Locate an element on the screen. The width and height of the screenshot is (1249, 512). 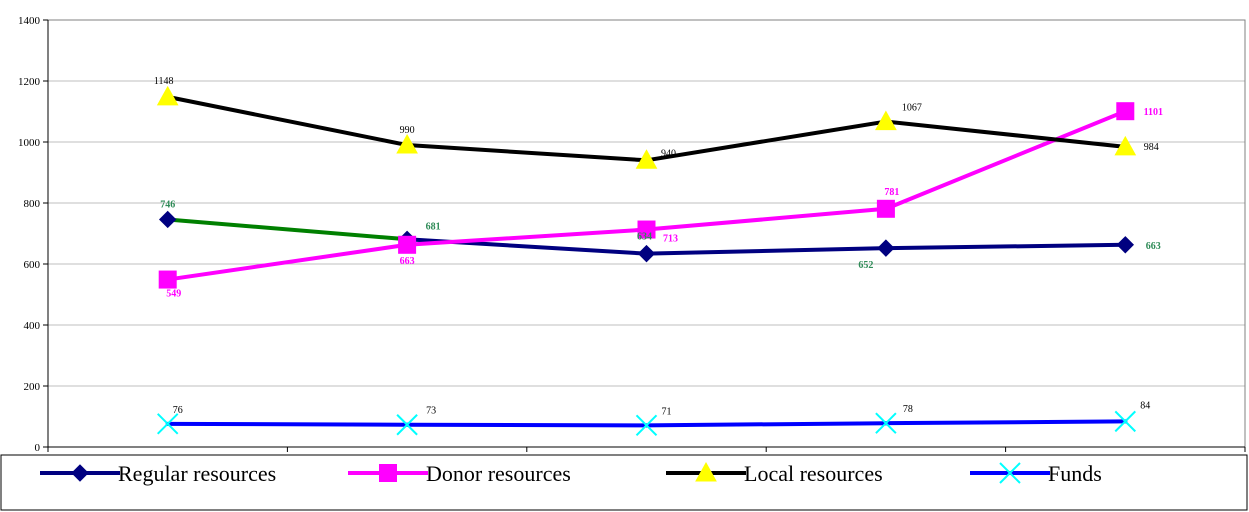
y-axis-tick-labels: 0 200 400 600 800 1000 1200 1400 is located at coordinates (29, 234).